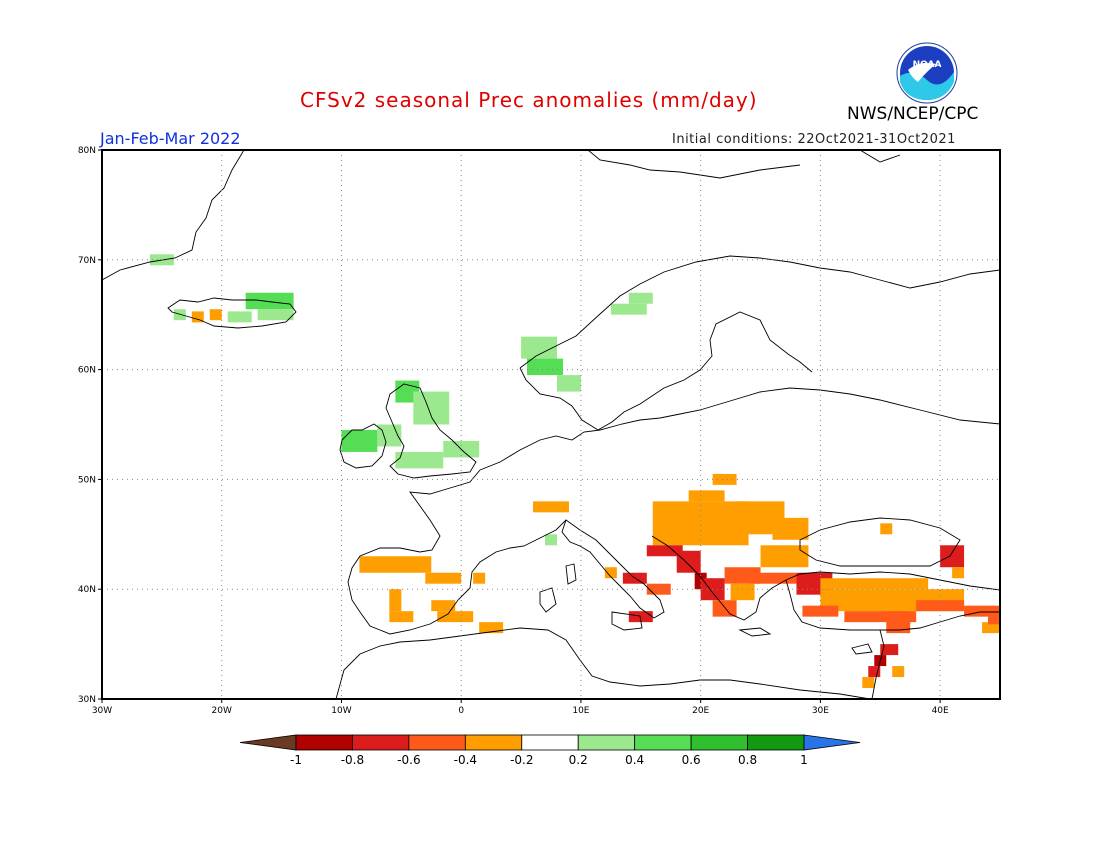  I want to click on colorbar-label: 1, so click(804, 760).